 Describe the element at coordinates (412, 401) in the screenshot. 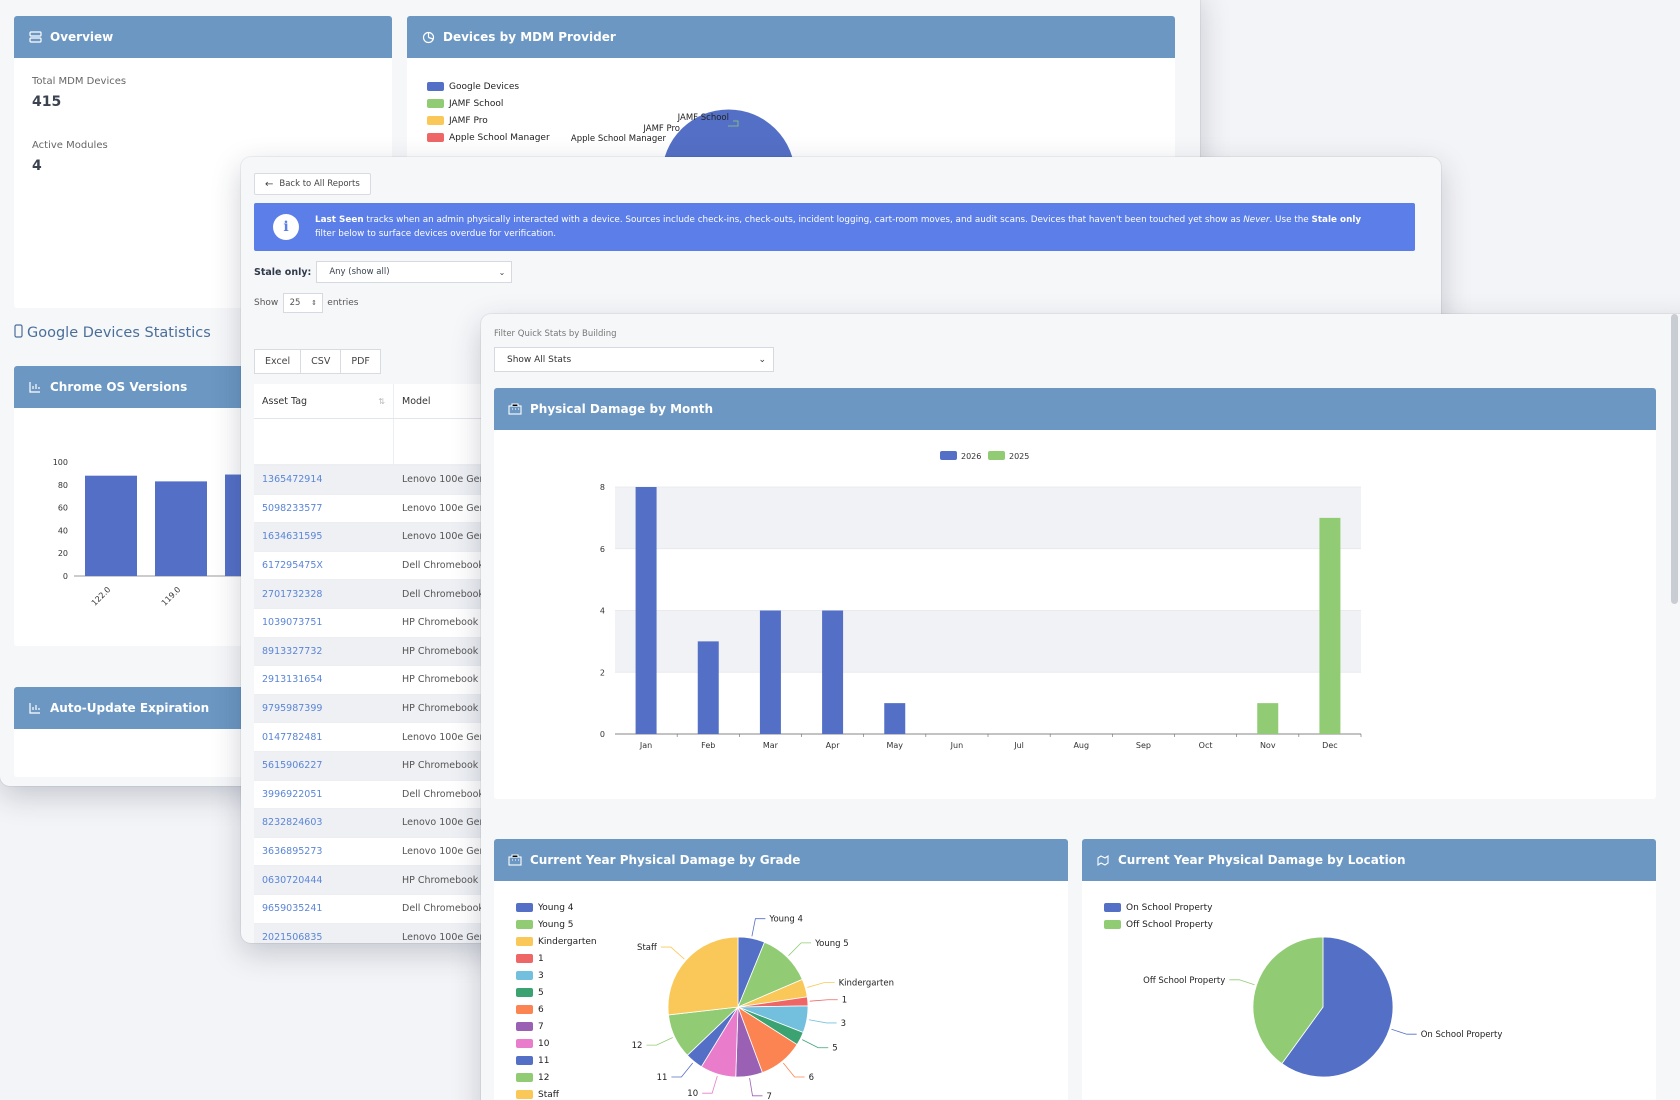

I see `col-model: Model` at that location.